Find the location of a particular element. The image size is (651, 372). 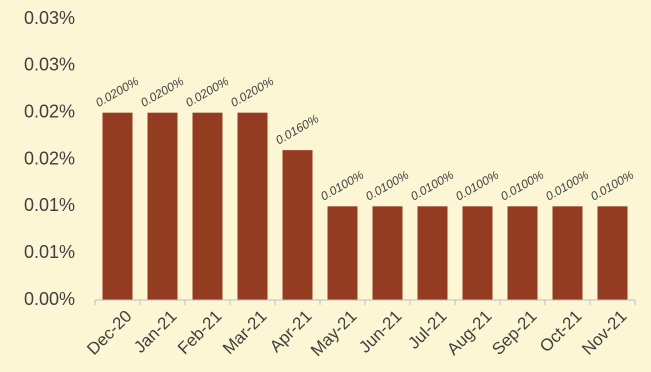

x-tick-label: Feb-21 is located at coordinates (200, 333).